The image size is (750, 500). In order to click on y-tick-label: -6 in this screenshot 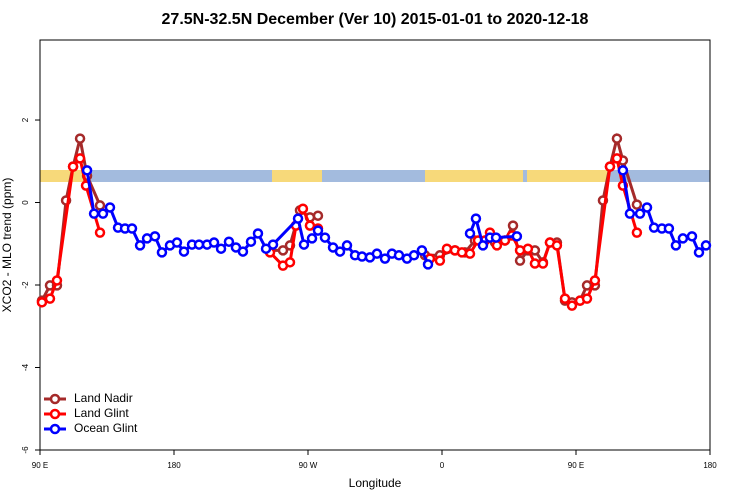, I will do `click(25, 450)`.